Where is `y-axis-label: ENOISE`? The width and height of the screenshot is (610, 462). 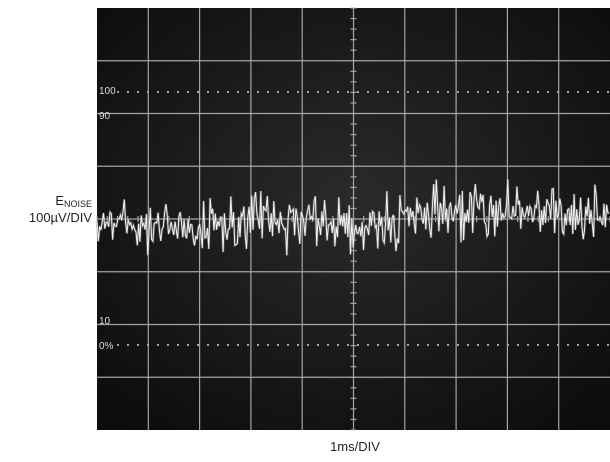 y-axis-label: ENOISE is located at coordinates (73, 201).